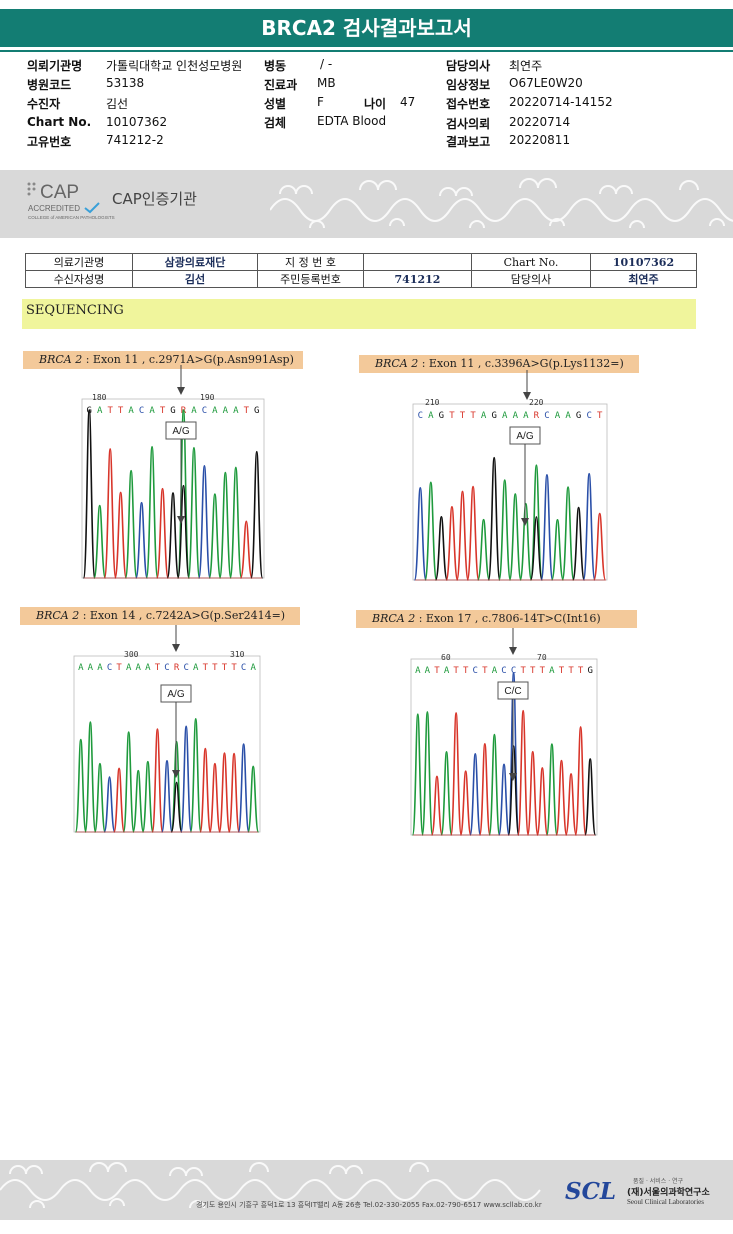 The width and height of the screenshot is (733, 1234). I want to click on field-label: Chart No., so click(59, 122).